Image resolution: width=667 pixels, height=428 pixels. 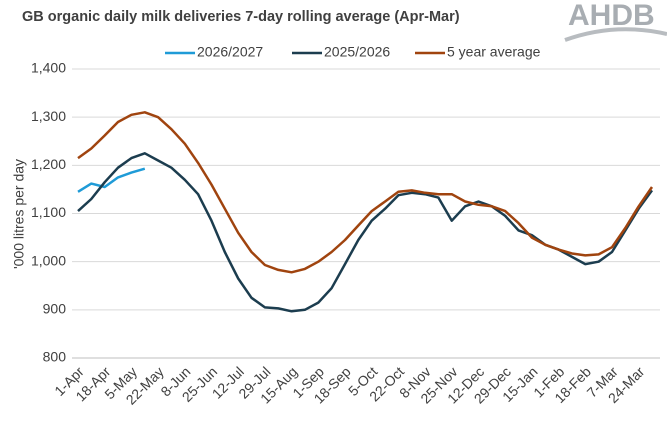 What do you see at coordinates (48, 116) in the screenshot?
I see `y-tick-label: 1,300` at bounding box center [48, 116].